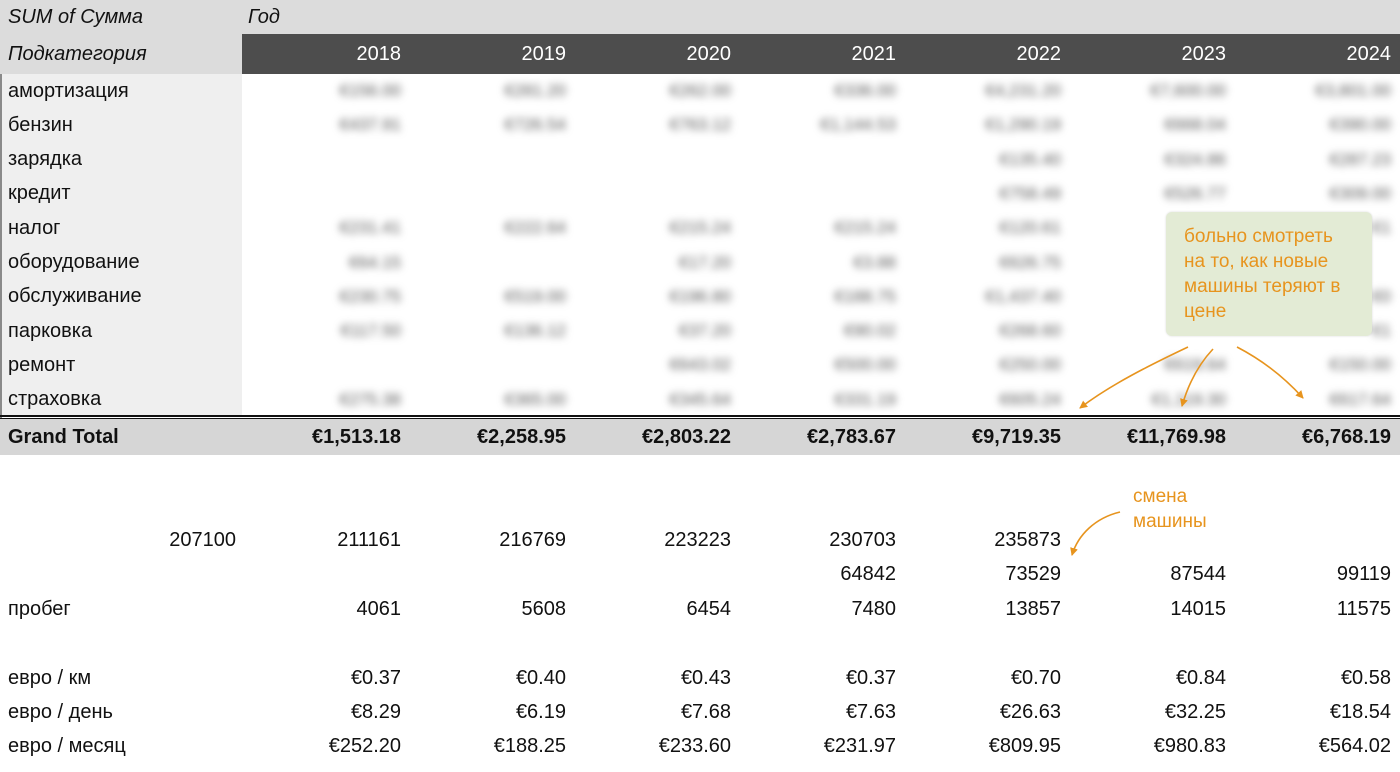 This screenshot has width=1400, height=772. What do you see at coordinates (865, 399) in the screenshot?
I see `amount-cell: €331.19` at bounding box center [865, 399].